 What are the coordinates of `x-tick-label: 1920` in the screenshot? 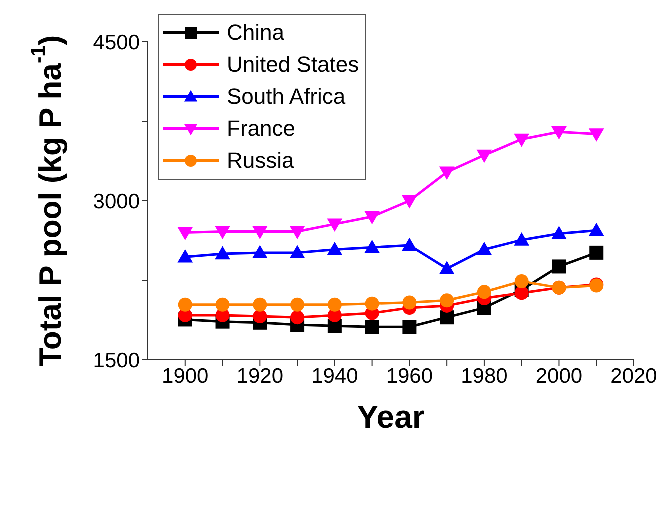 It's located at (260, 376).